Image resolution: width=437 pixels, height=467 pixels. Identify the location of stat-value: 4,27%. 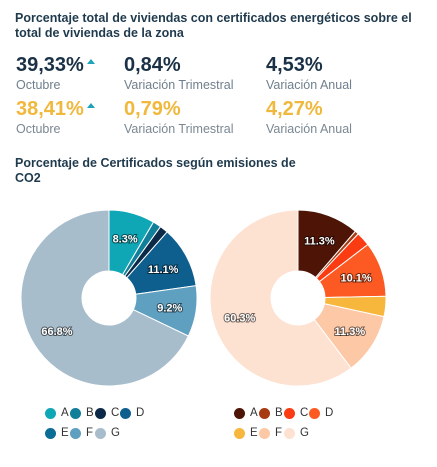
(294, 109).